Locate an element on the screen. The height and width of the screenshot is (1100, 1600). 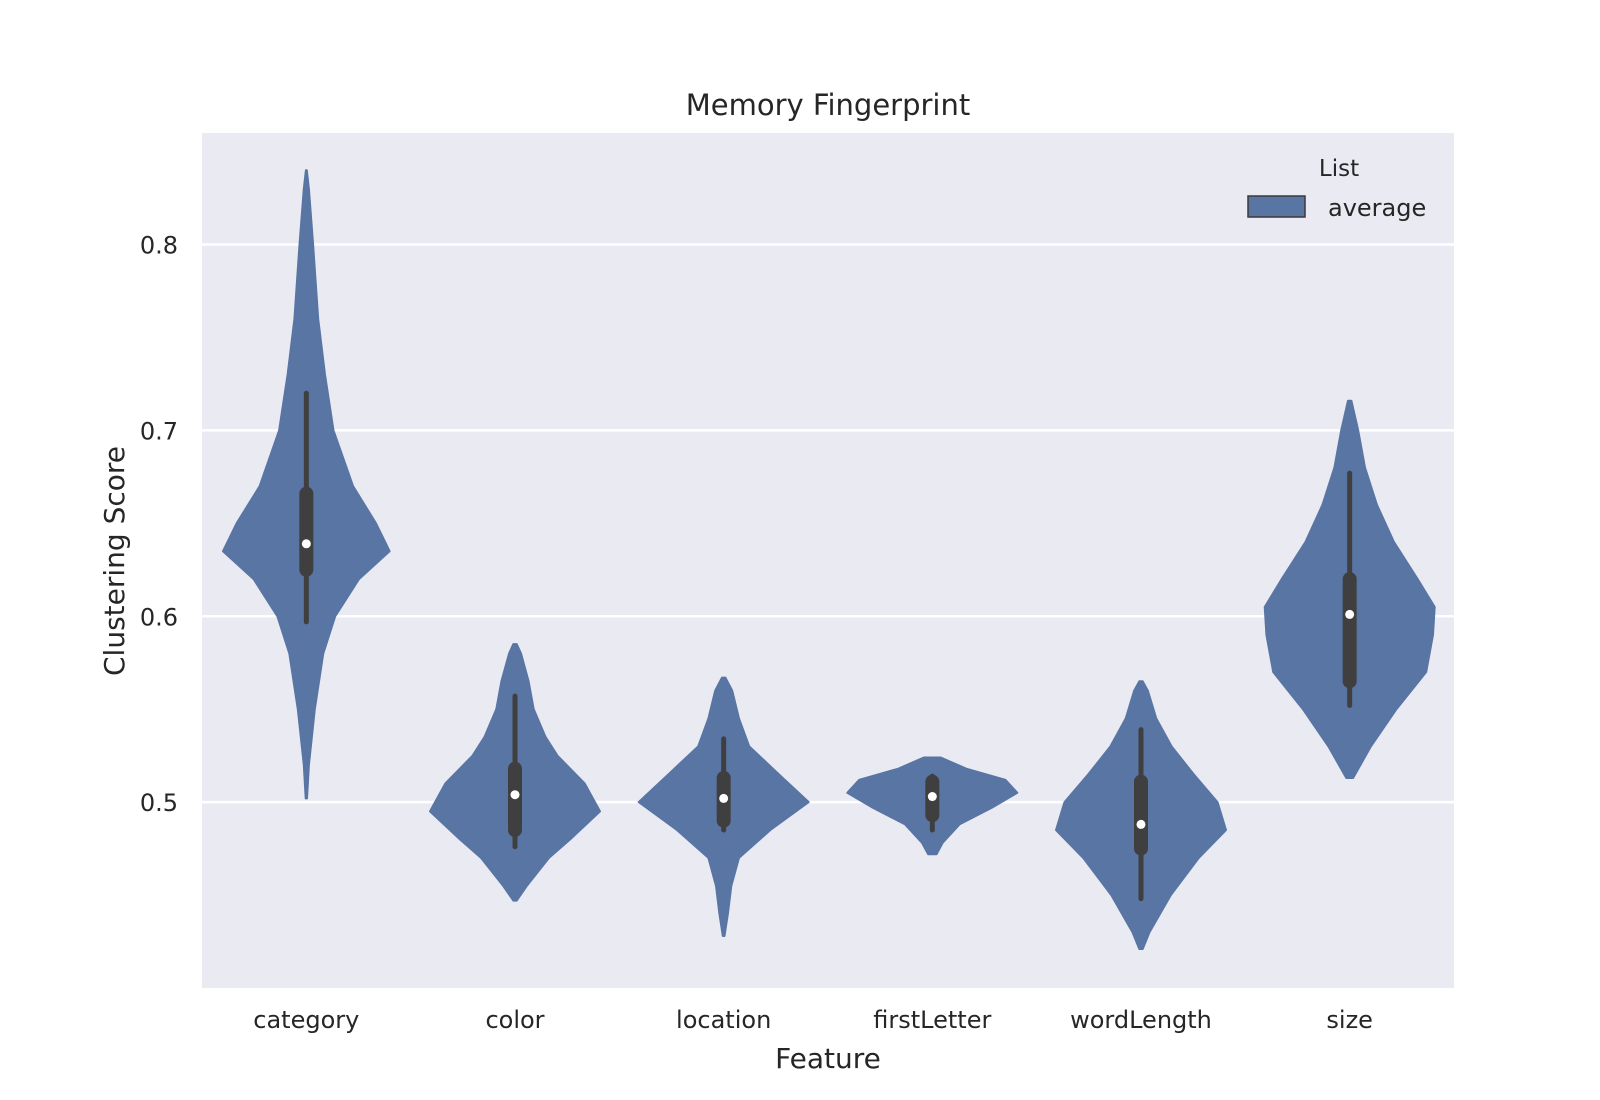
y-tick-label: 0.6 is located at coordinates (159, 617).